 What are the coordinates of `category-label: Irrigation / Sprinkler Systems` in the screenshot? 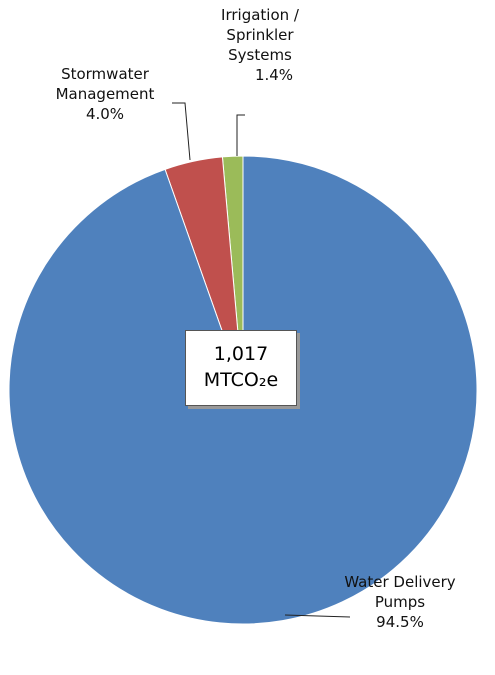 It's located at (260, 35).